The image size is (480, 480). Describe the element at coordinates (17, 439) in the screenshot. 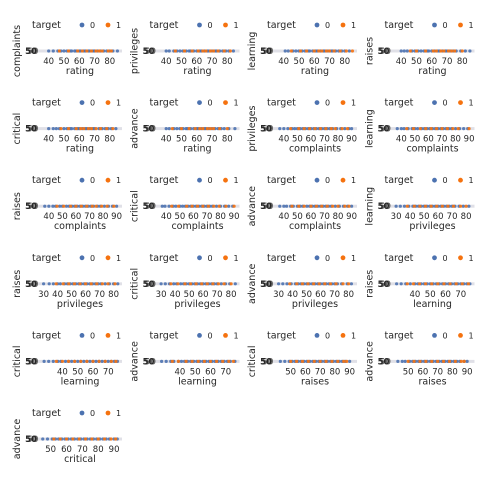

I see `y-axis-label: advance` at that location.